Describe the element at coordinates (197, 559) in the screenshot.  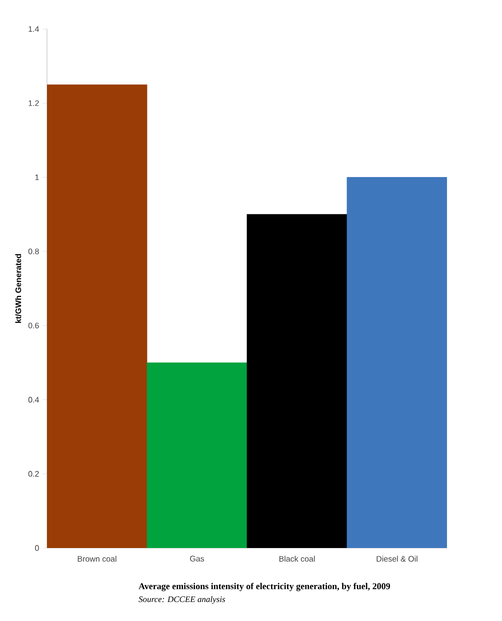
I see `x-tick-label: Gas` at that location.